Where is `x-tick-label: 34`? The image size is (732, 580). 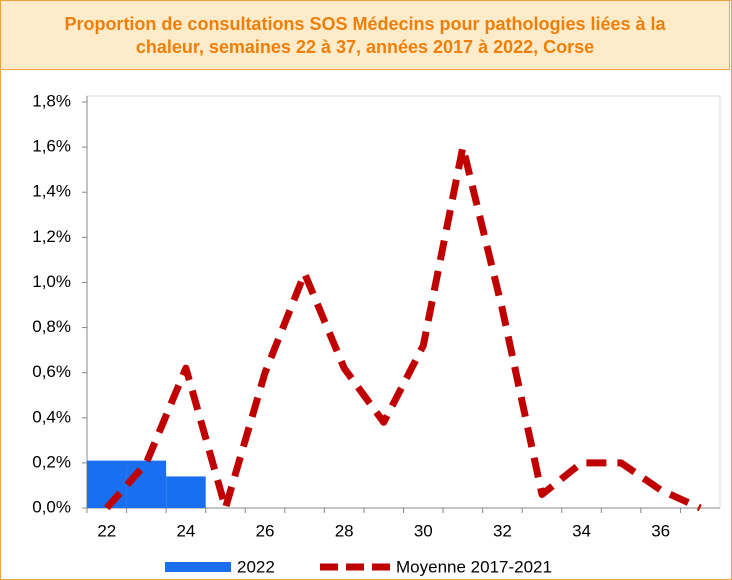 x-tick-label: 34 is located at coordinates (581, 530).